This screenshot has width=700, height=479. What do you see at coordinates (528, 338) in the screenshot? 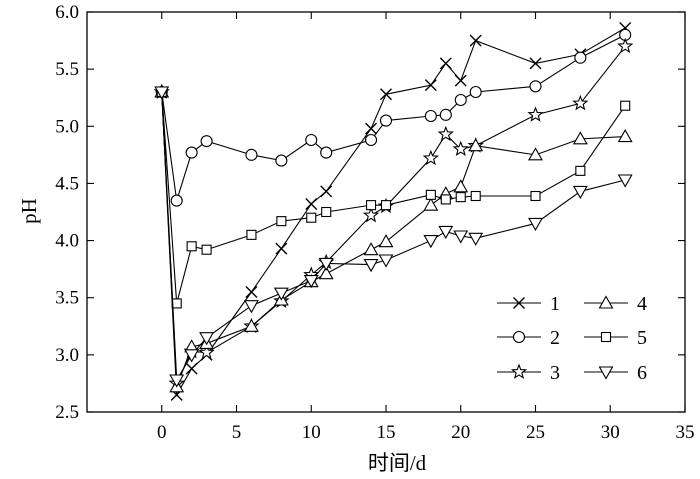
I see `legend-item-2: 2` at bounding box center [528, 338].